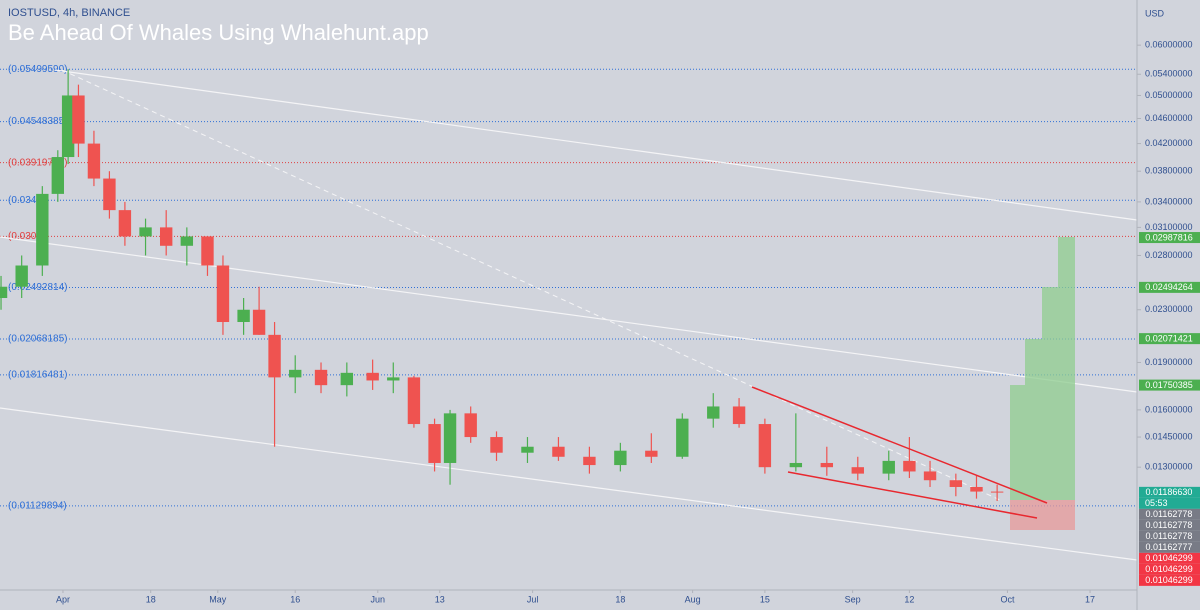  Describe the element at coordinates (1169, 436) in the screenshot. I see `y-tick-label: 0.01450000` at that location.